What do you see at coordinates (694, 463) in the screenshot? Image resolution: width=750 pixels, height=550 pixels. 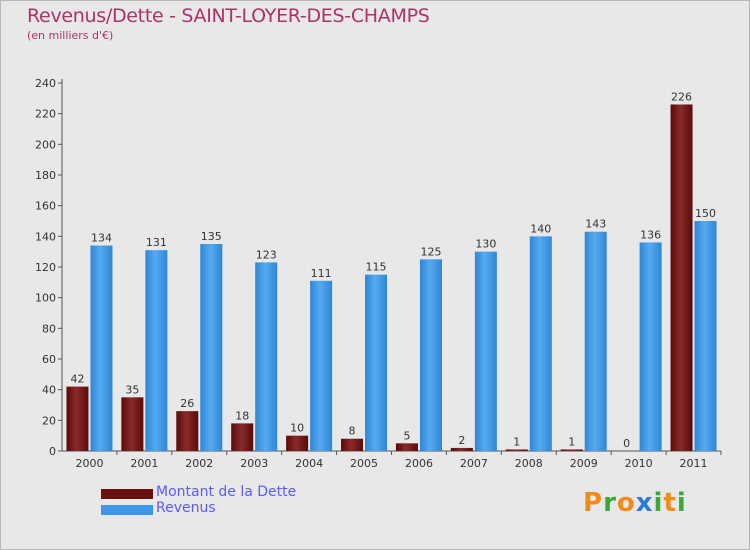 I see `x-tick-label: 2011` at bounding box center [694, 463].